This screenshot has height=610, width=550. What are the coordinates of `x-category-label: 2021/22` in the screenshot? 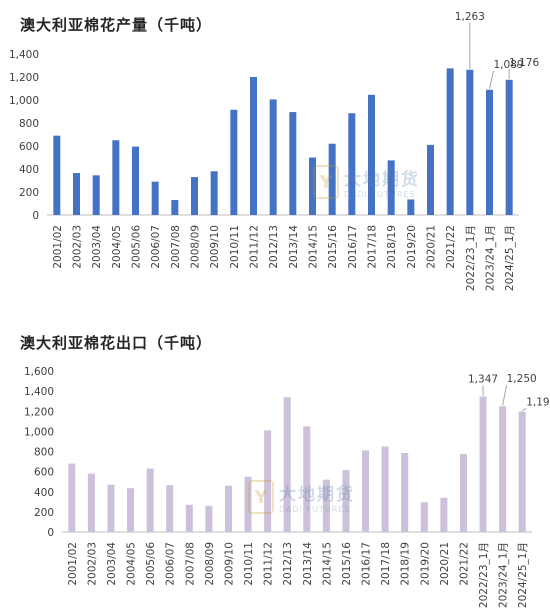 It's located at (464, 564).